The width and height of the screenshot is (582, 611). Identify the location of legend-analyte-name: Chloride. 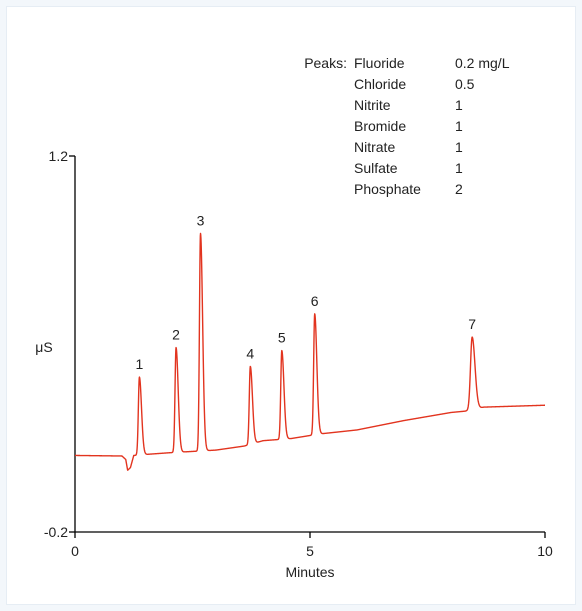
(380, 84).